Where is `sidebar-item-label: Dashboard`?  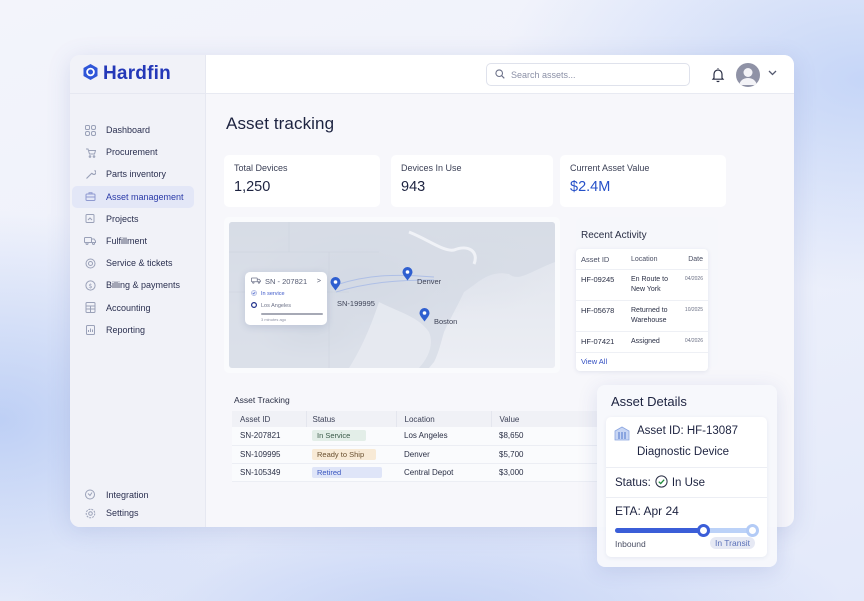
sidebar-item-label: Dashboard is located at coordinates (128, 130).